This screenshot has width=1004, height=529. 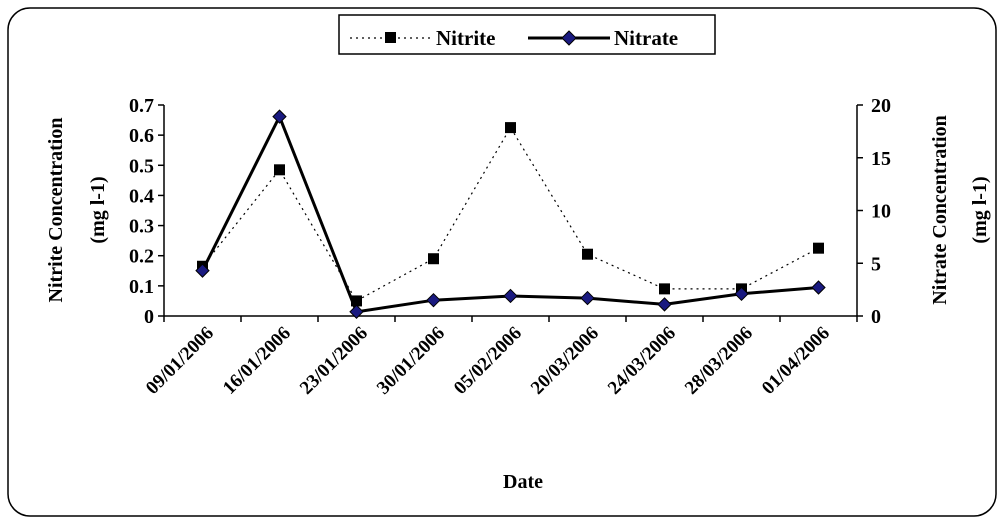 What do you see at coordinates (876, 264) in the screenshot?
I see `y-right-tick-label: 5` at bounding box center [876, 264].